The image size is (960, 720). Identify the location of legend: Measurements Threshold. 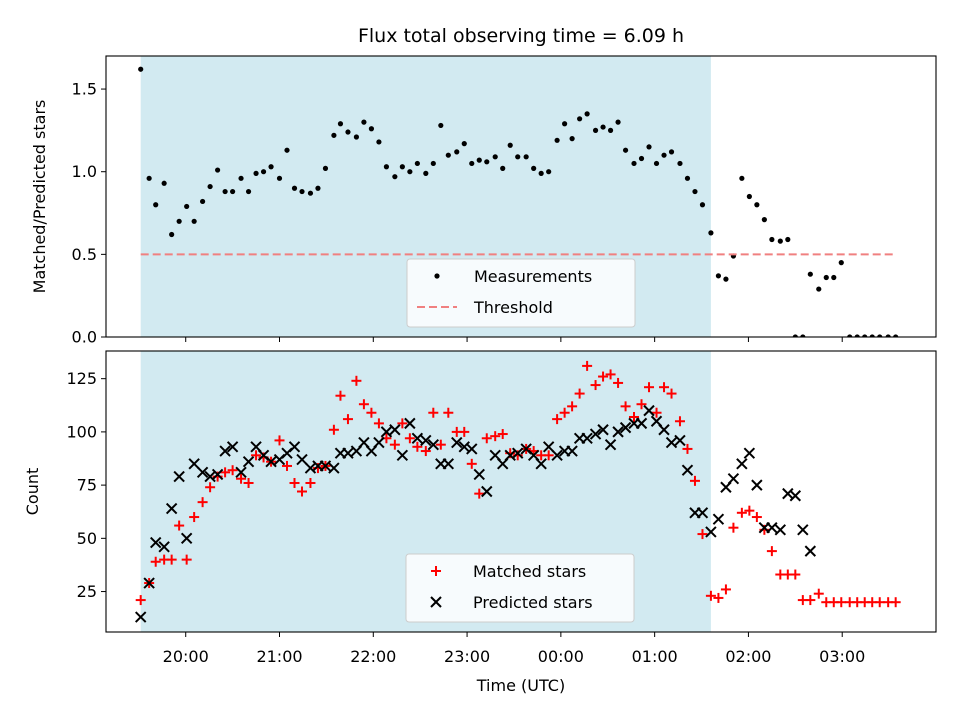
(521, 293).